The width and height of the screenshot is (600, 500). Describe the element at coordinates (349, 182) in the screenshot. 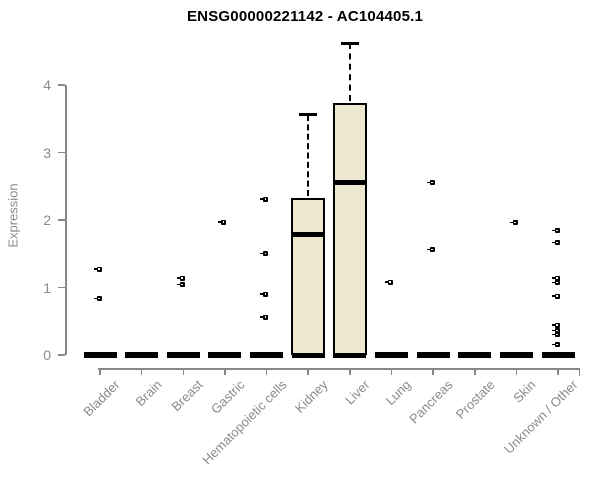

I see `median-liver` at that location.